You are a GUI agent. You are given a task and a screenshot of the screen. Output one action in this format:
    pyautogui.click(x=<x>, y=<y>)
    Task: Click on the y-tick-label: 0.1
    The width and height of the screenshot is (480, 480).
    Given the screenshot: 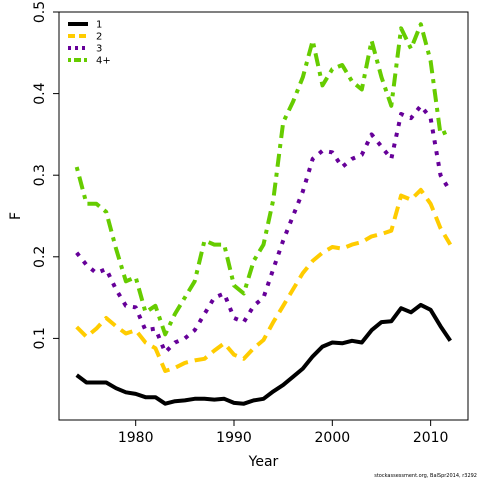 What is the action you would take?
    pyautogui.click(x=40, y=338)
    